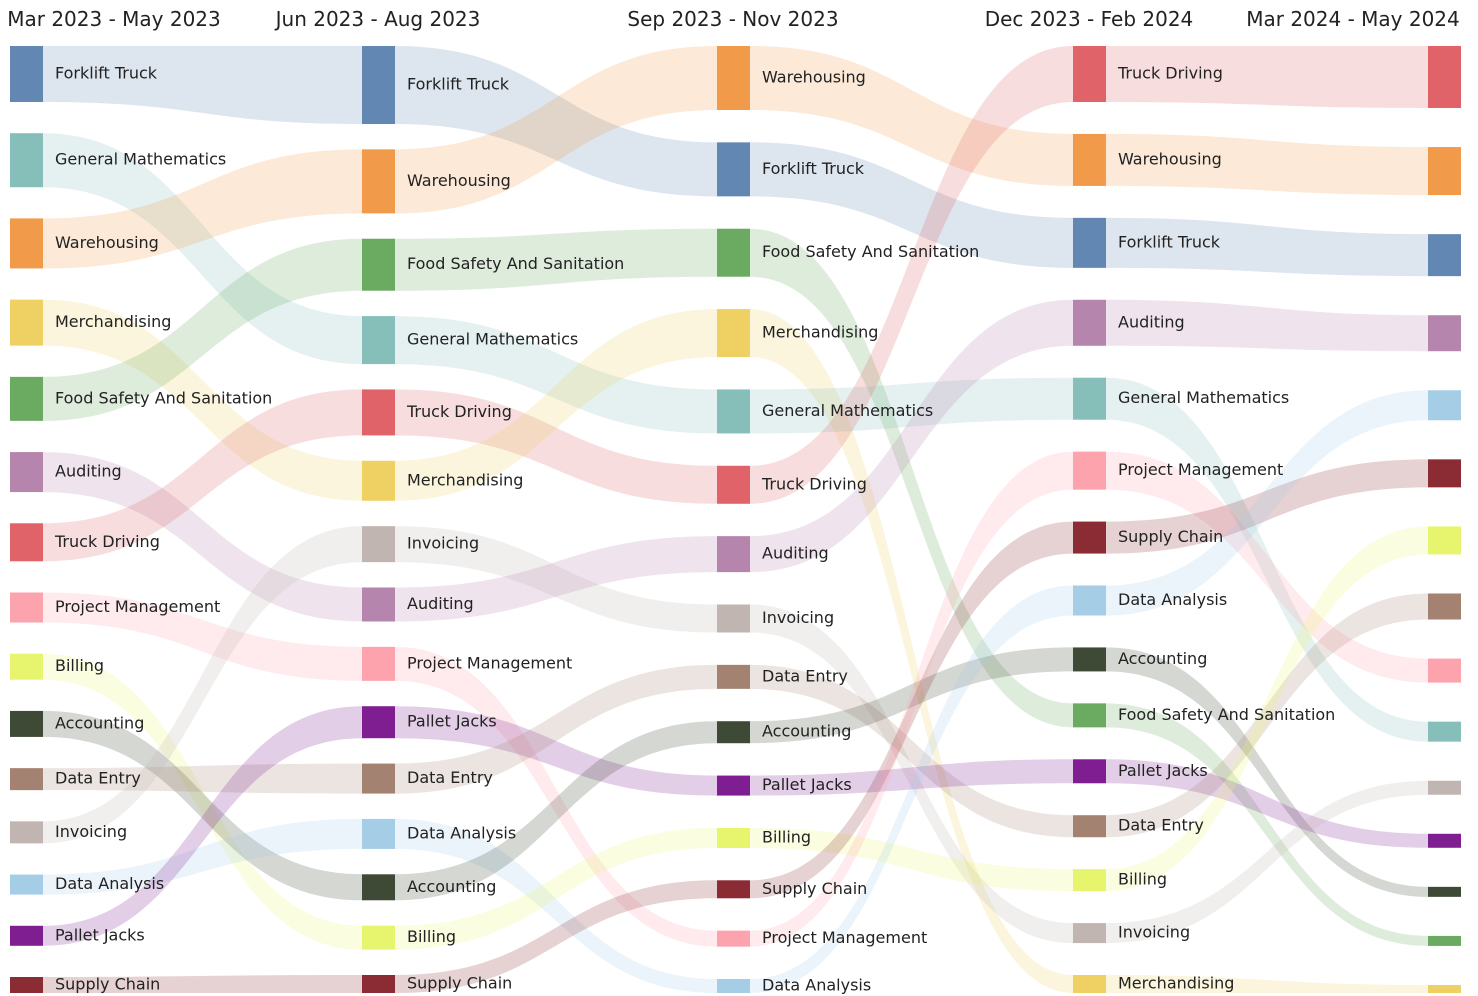  What do you see at coordinates (163, 397) in the screenshot?
I see `node-label-food-safety-and-sanitation-1: Food Safety And Sanitation` at bounding box center [163, 397].